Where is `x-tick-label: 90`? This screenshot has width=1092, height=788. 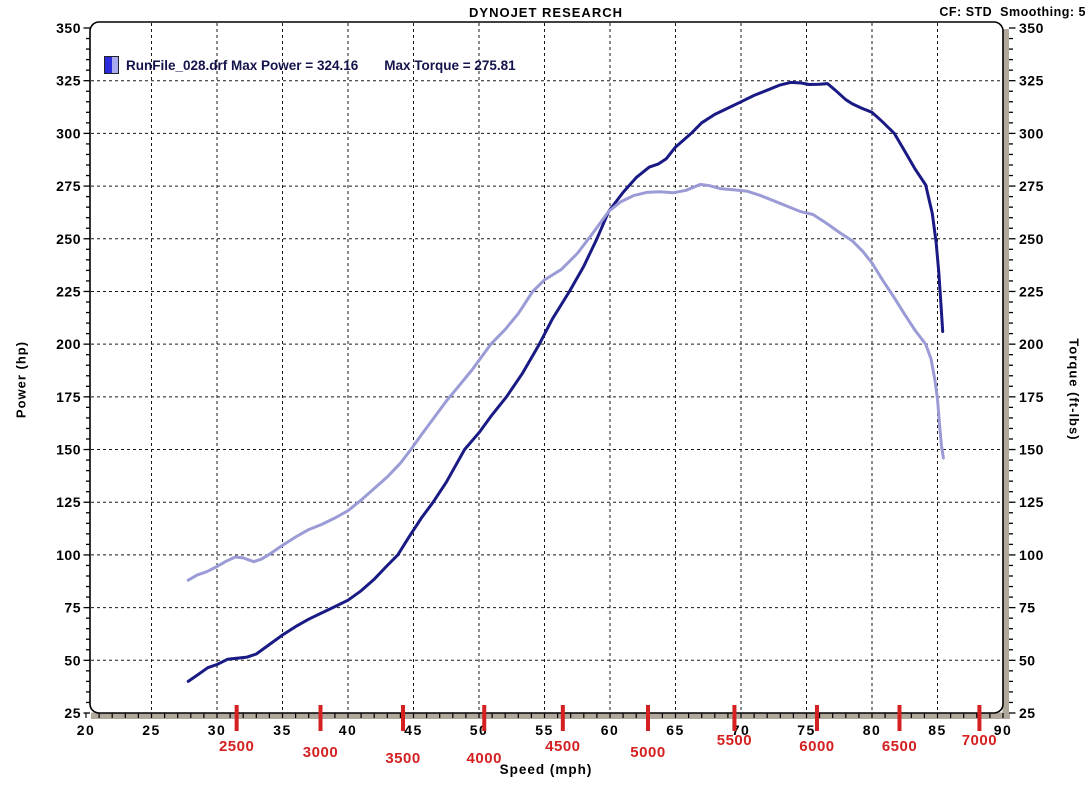 x-tick-label: 90 is located at coordinates (1003, 730).